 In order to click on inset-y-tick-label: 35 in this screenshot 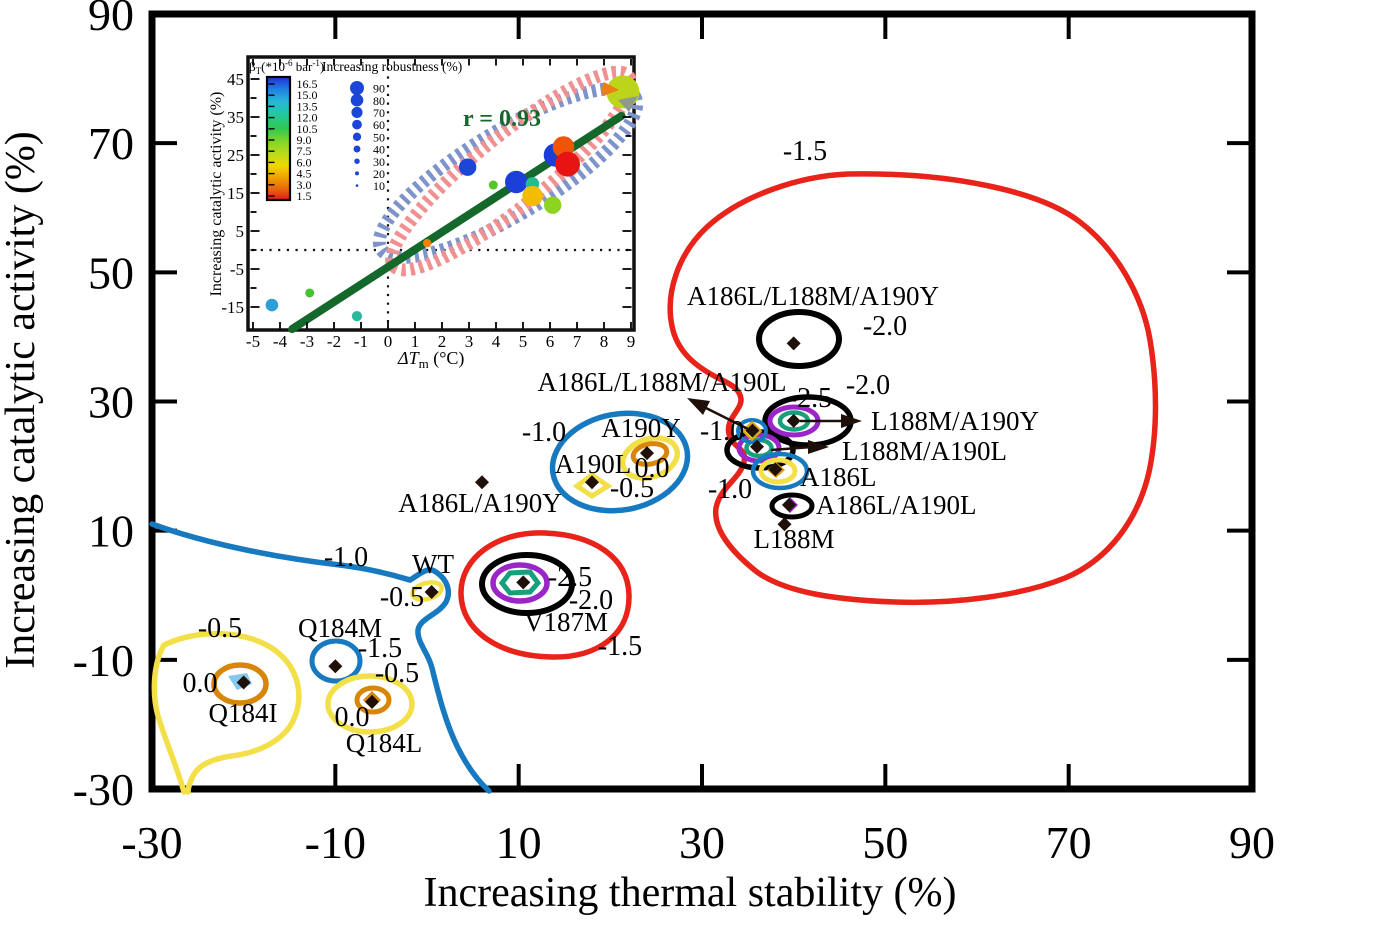, I will do `click(235, 117)`.